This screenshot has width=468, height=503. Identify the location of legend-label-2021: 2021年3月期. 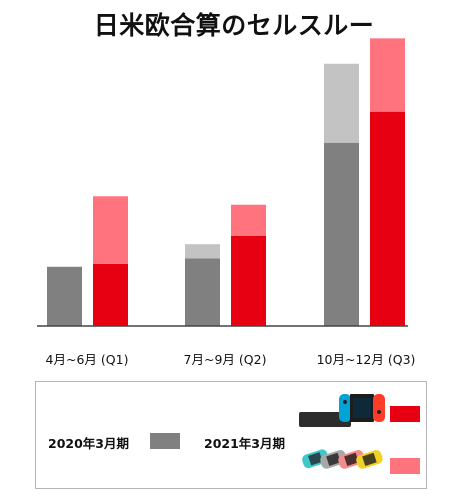
(244, 443).